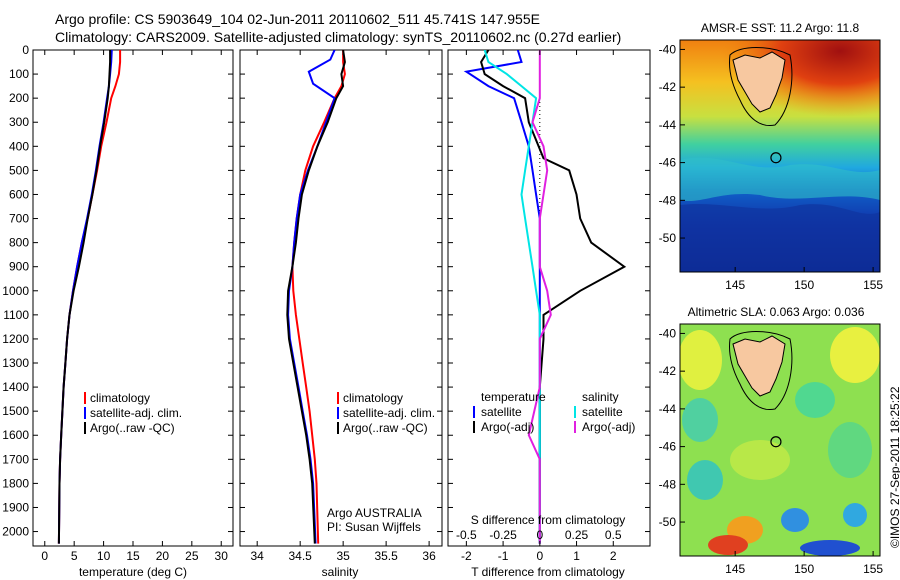 The width and height of the screenshot is (900, 580). Describe the element at coordinates (503, 556) in the screenshot. I see `x-tick-label: -1` at that location.